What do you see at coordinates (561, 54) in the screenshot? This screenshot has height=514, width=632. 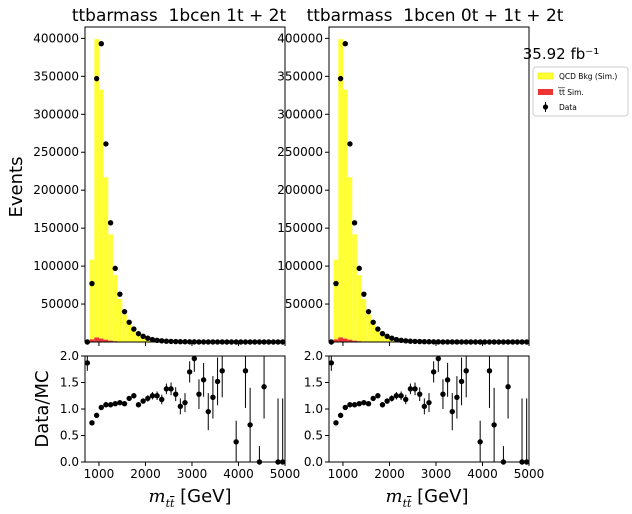 I see `luminosity-label: 35.92 fb⁻¹` at bounding box center [561, 54].